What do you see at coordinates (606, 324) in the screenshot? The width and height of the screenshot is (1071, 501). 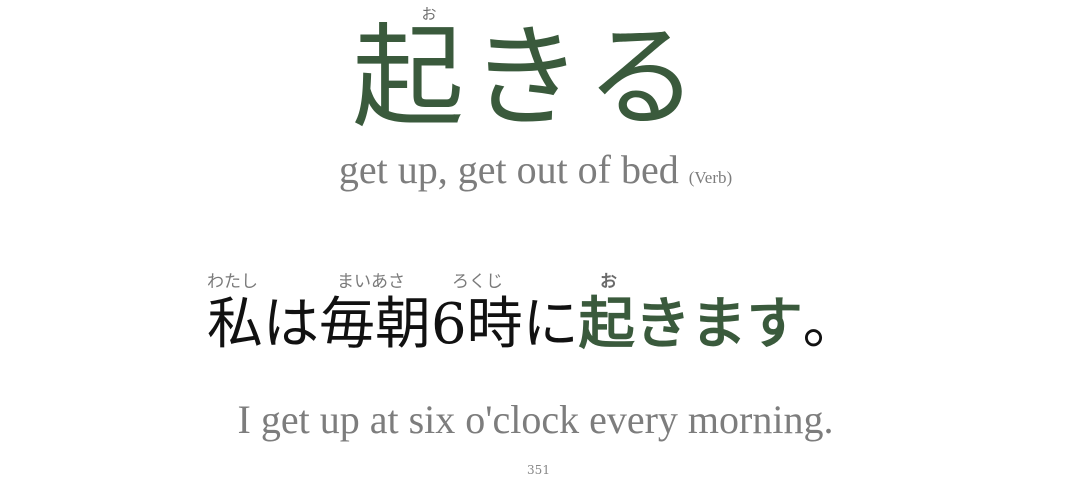 I see `sentence-highlight-kanji: 起` at bounding box center [606, 324].